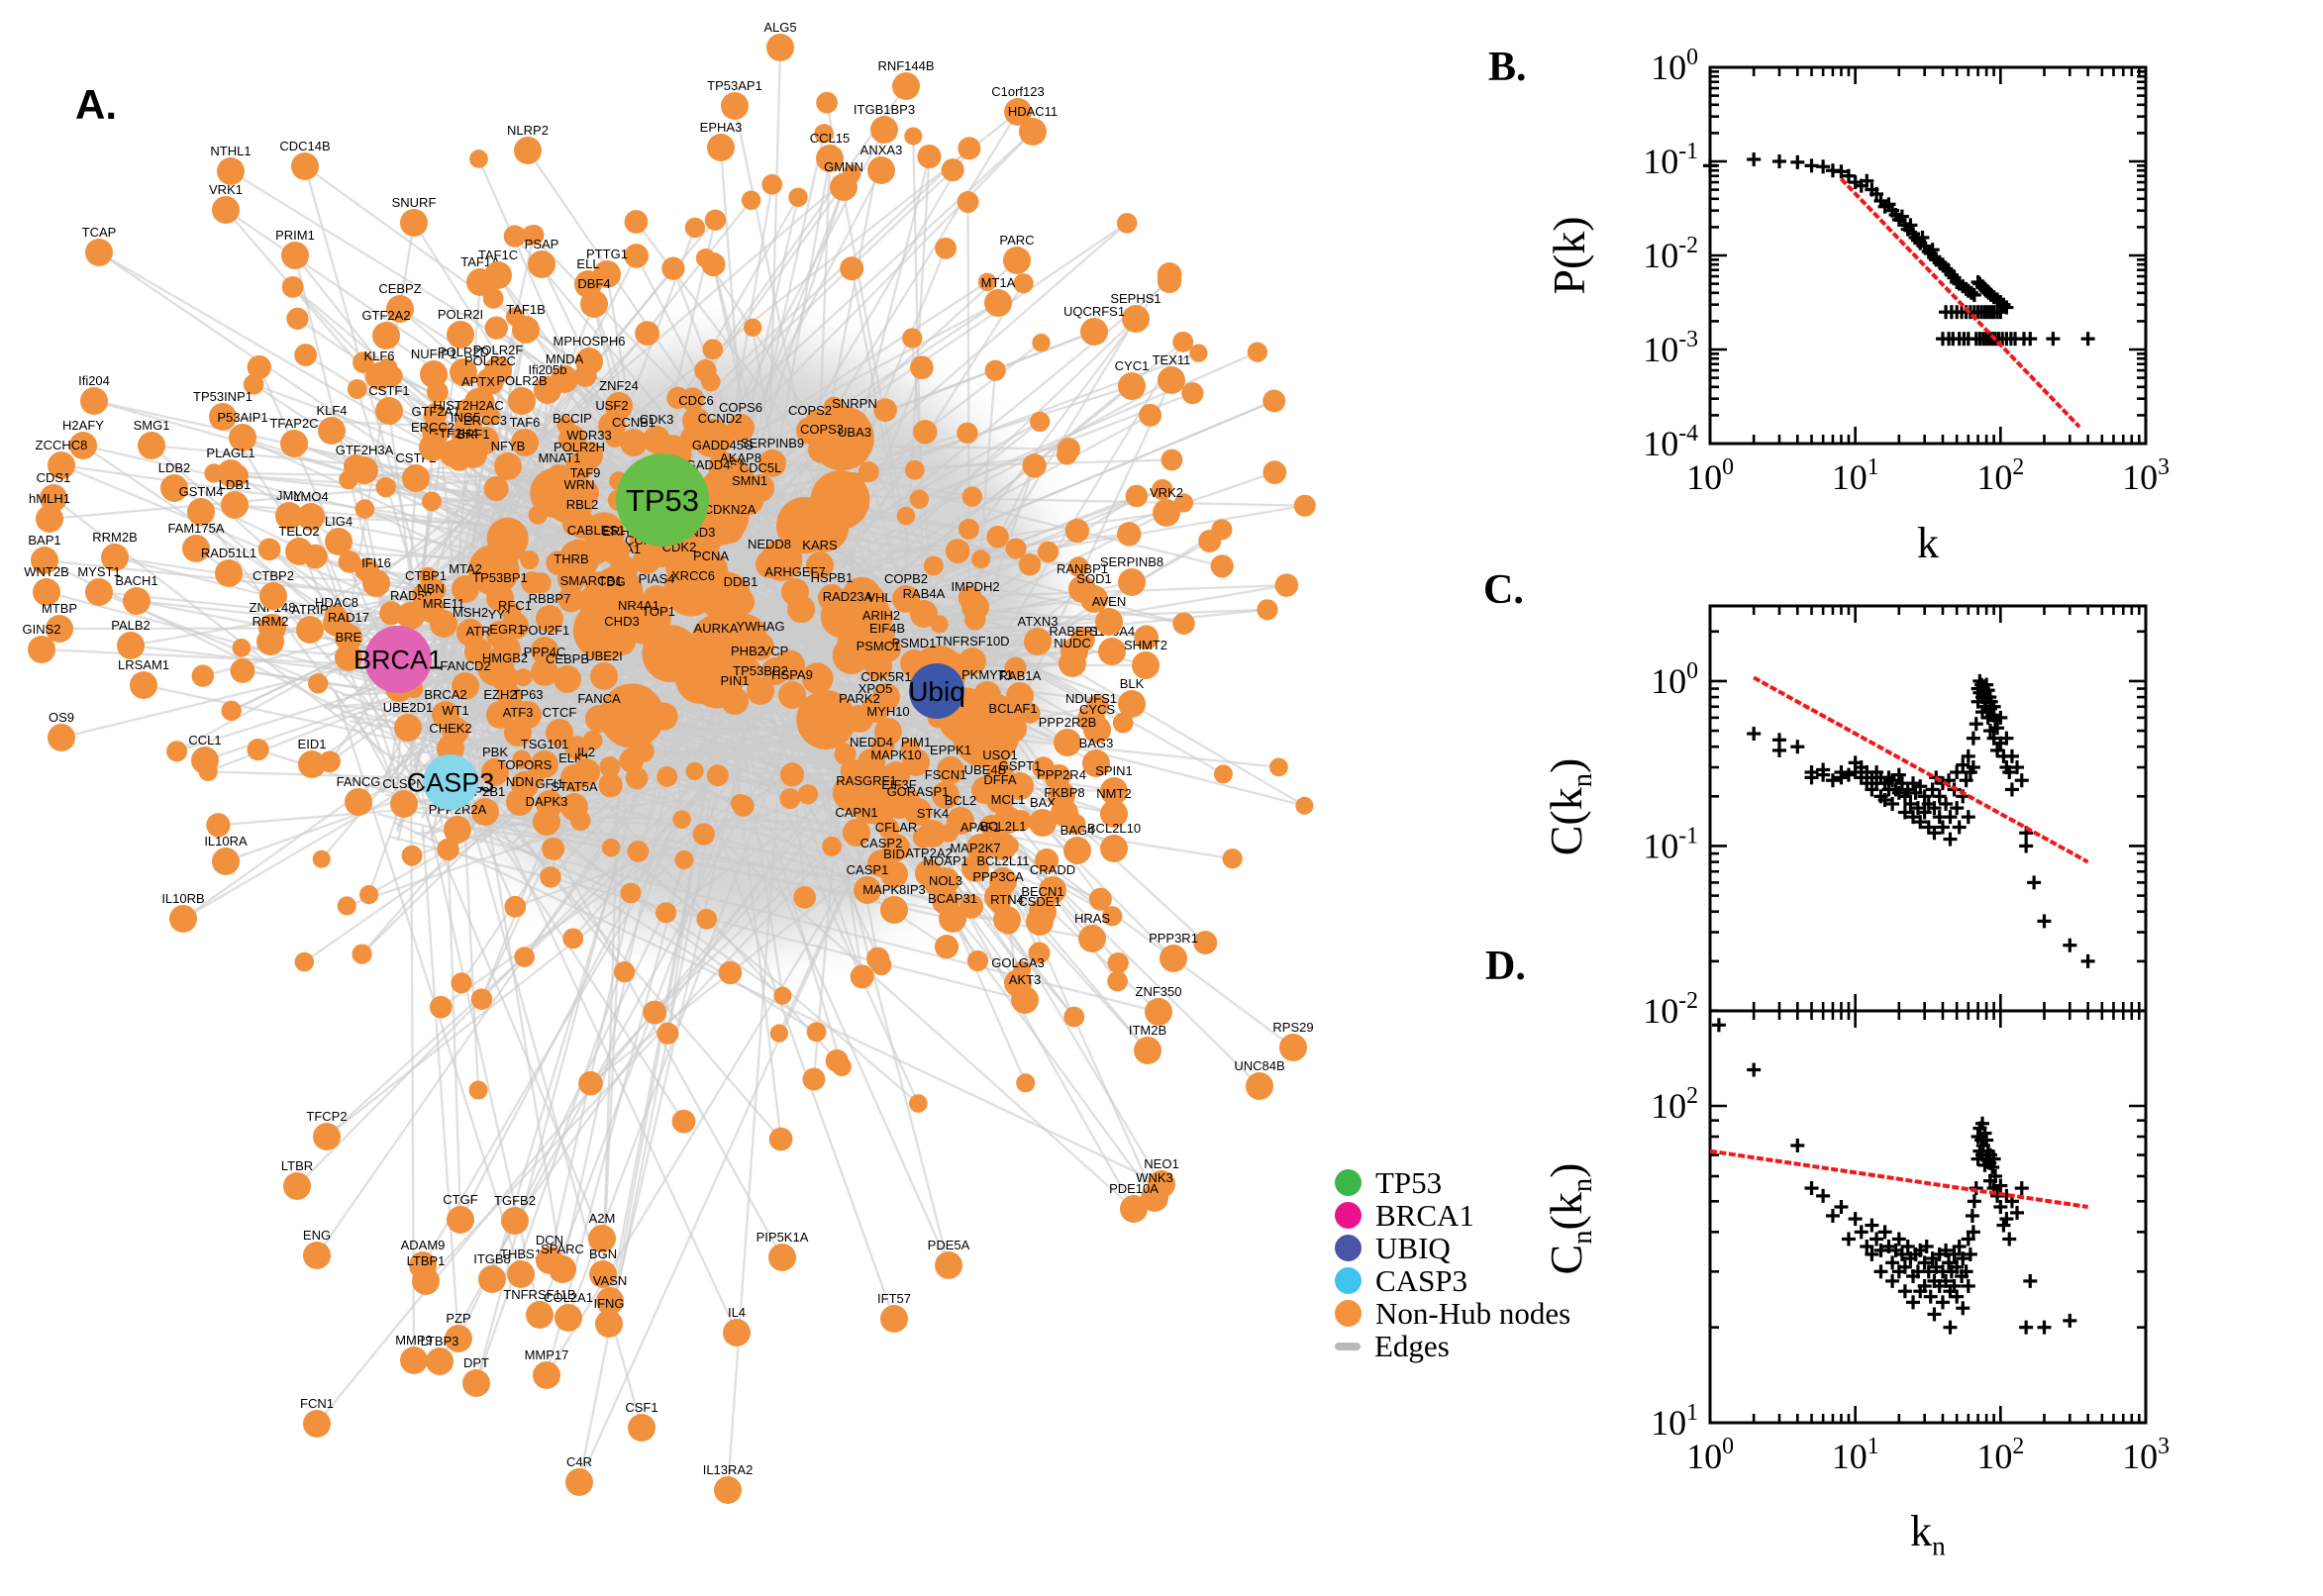 The image size is (2323, 1596). What do you see at coordinates (604, 669) in the screenshot?
I see `network-node: UBE2I` at bounding box center [604, 669].